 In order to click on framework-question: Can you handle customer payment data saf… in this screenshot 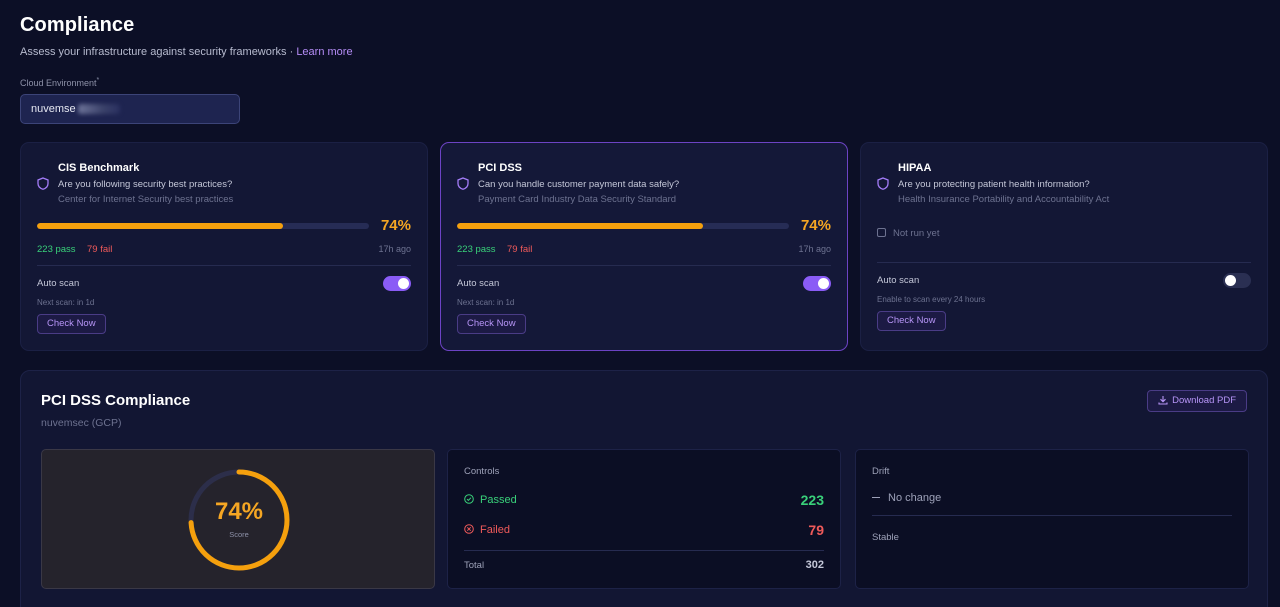, I will do `click(579, 184)`.